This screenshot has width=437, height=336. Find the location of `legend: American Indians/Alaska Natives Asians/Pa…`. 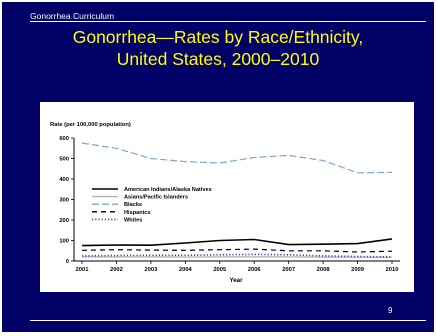

legend: American Indians/Alaska Natives Asians/Pa… is located at coordinates (152, 205).